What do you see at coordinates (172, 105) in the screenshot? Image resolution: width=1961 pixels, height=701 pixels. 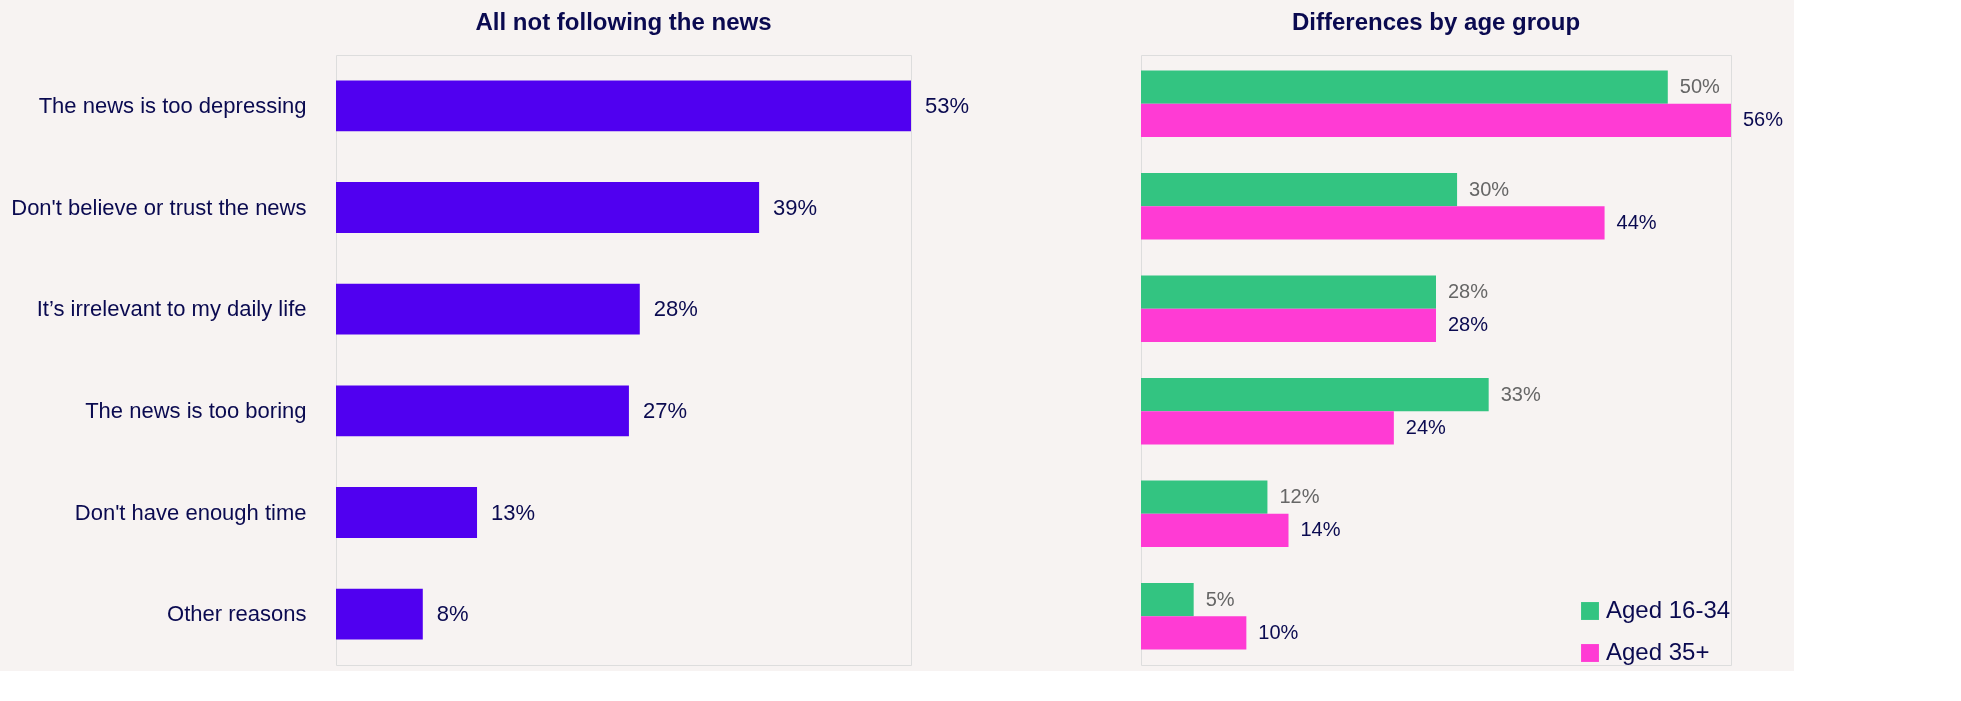 I see `y-tick-label: The news is too depressing` at bounding box center [172, 105].